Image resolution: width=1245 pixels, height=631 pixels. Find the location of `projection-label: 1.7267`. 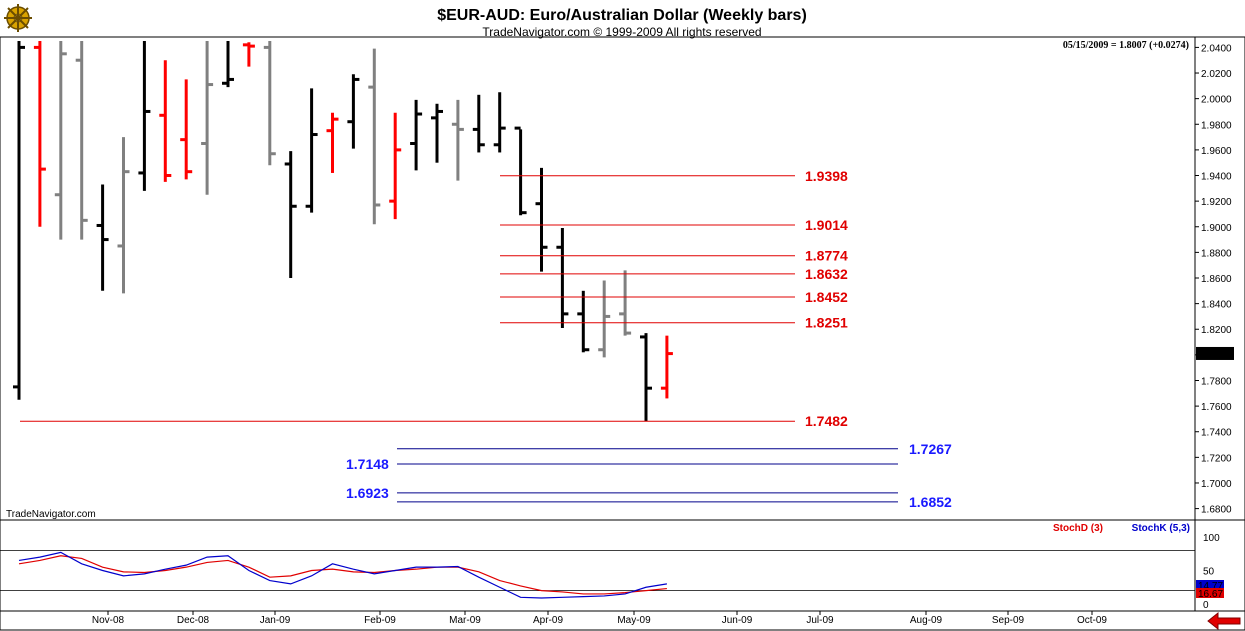

projection-label: 1.7267 is located at coordinates (930, 449).